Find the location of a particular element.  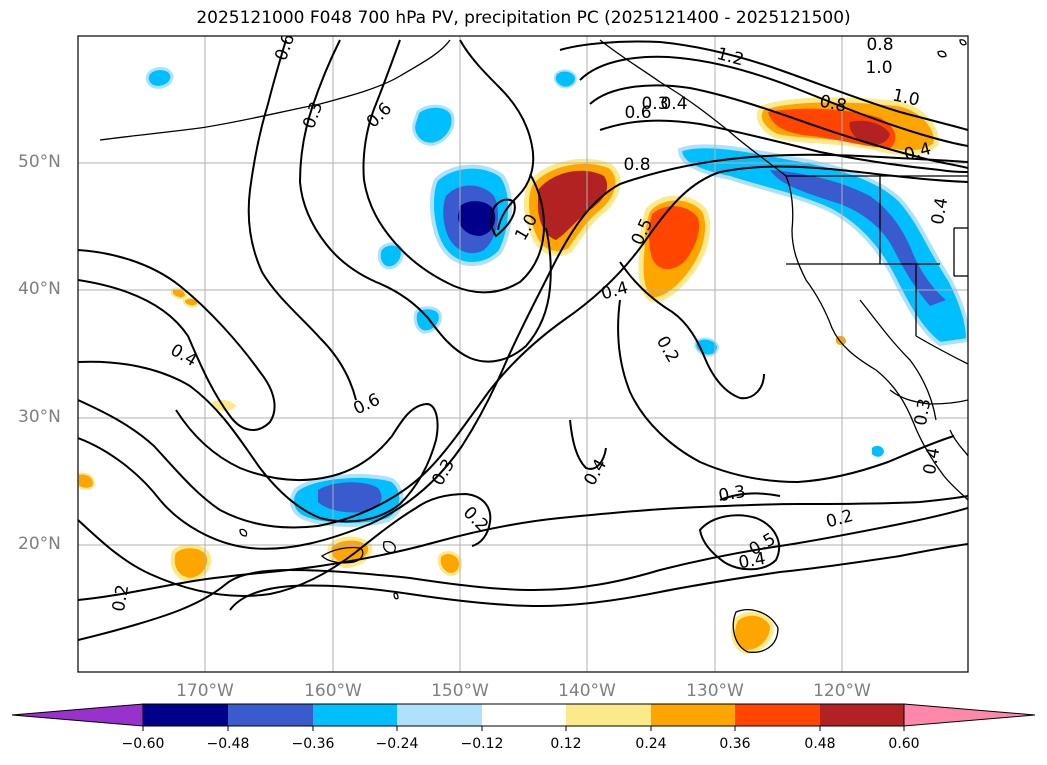

lon-label: 170°W is located at coordinates (205, 691).